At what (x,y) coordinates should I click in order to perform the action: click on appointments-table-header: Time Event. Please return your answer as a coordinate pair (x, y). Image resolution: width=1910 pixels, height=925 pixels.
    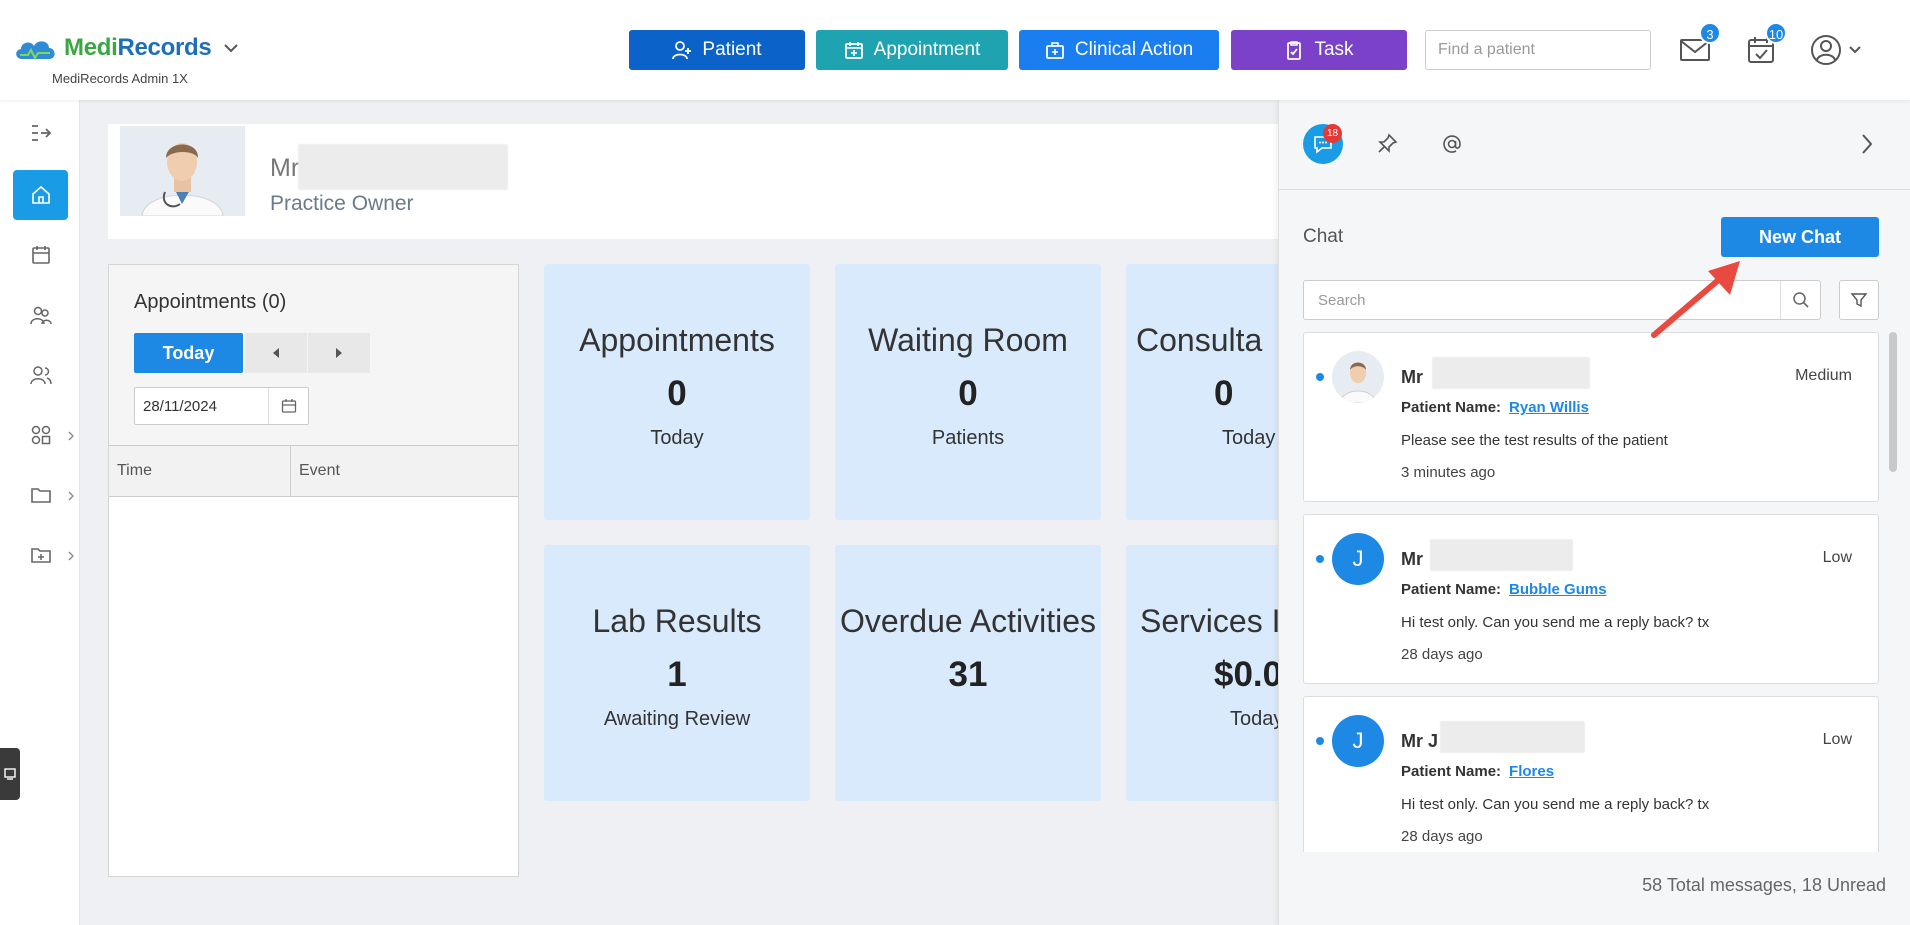
    Looking at the image, I should click on (313, 471).